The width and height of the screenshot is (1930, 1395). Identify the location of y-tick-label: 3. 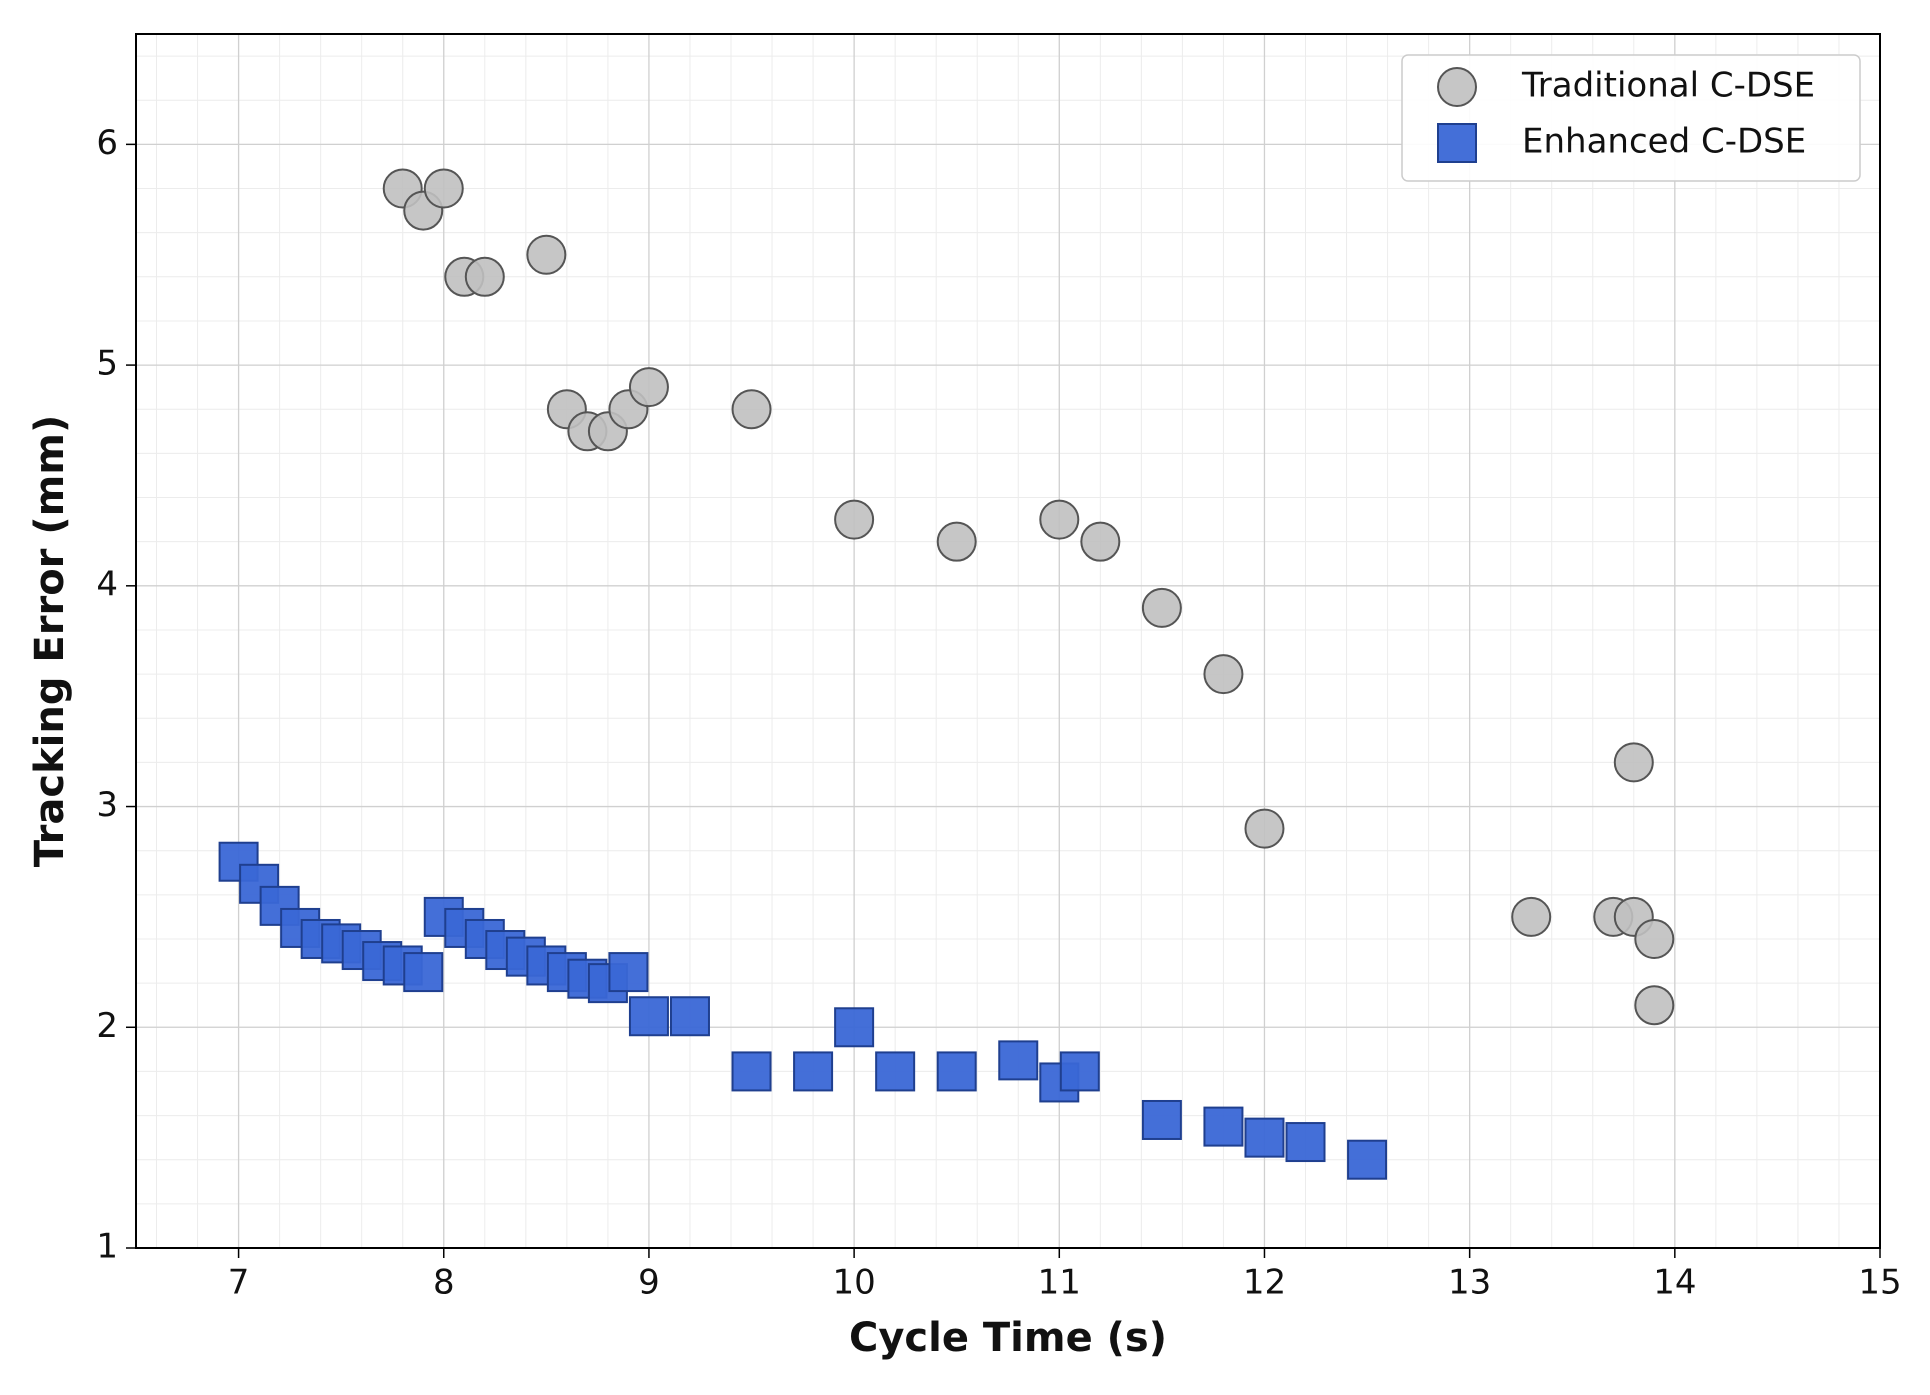
(107, 805).